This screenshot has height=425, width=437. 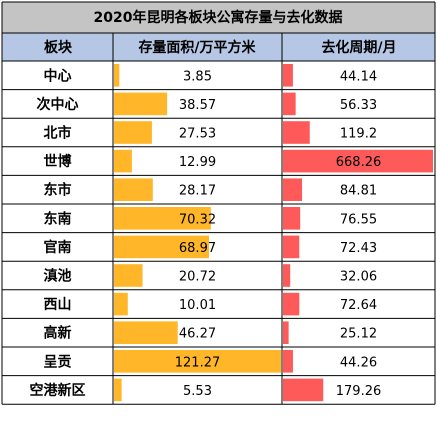 What do you see at coordinates (358, 76) in the screenshot?
I see `absorption-period-value: 44.14` at bounding box center [358, 76].